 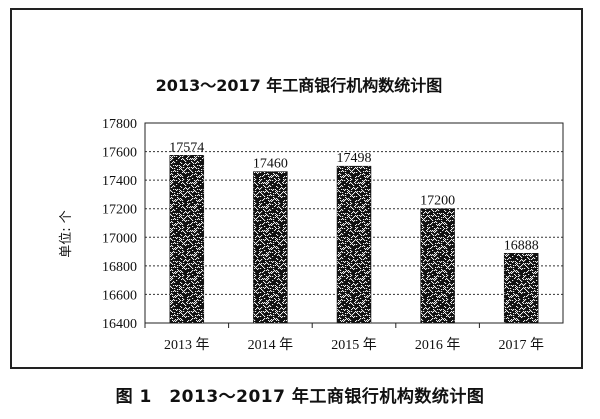 I want to click on x-tick-labels: 2013 年 2014 年 2015 年 2016 年 2017 年, so click(x=354, y=345).